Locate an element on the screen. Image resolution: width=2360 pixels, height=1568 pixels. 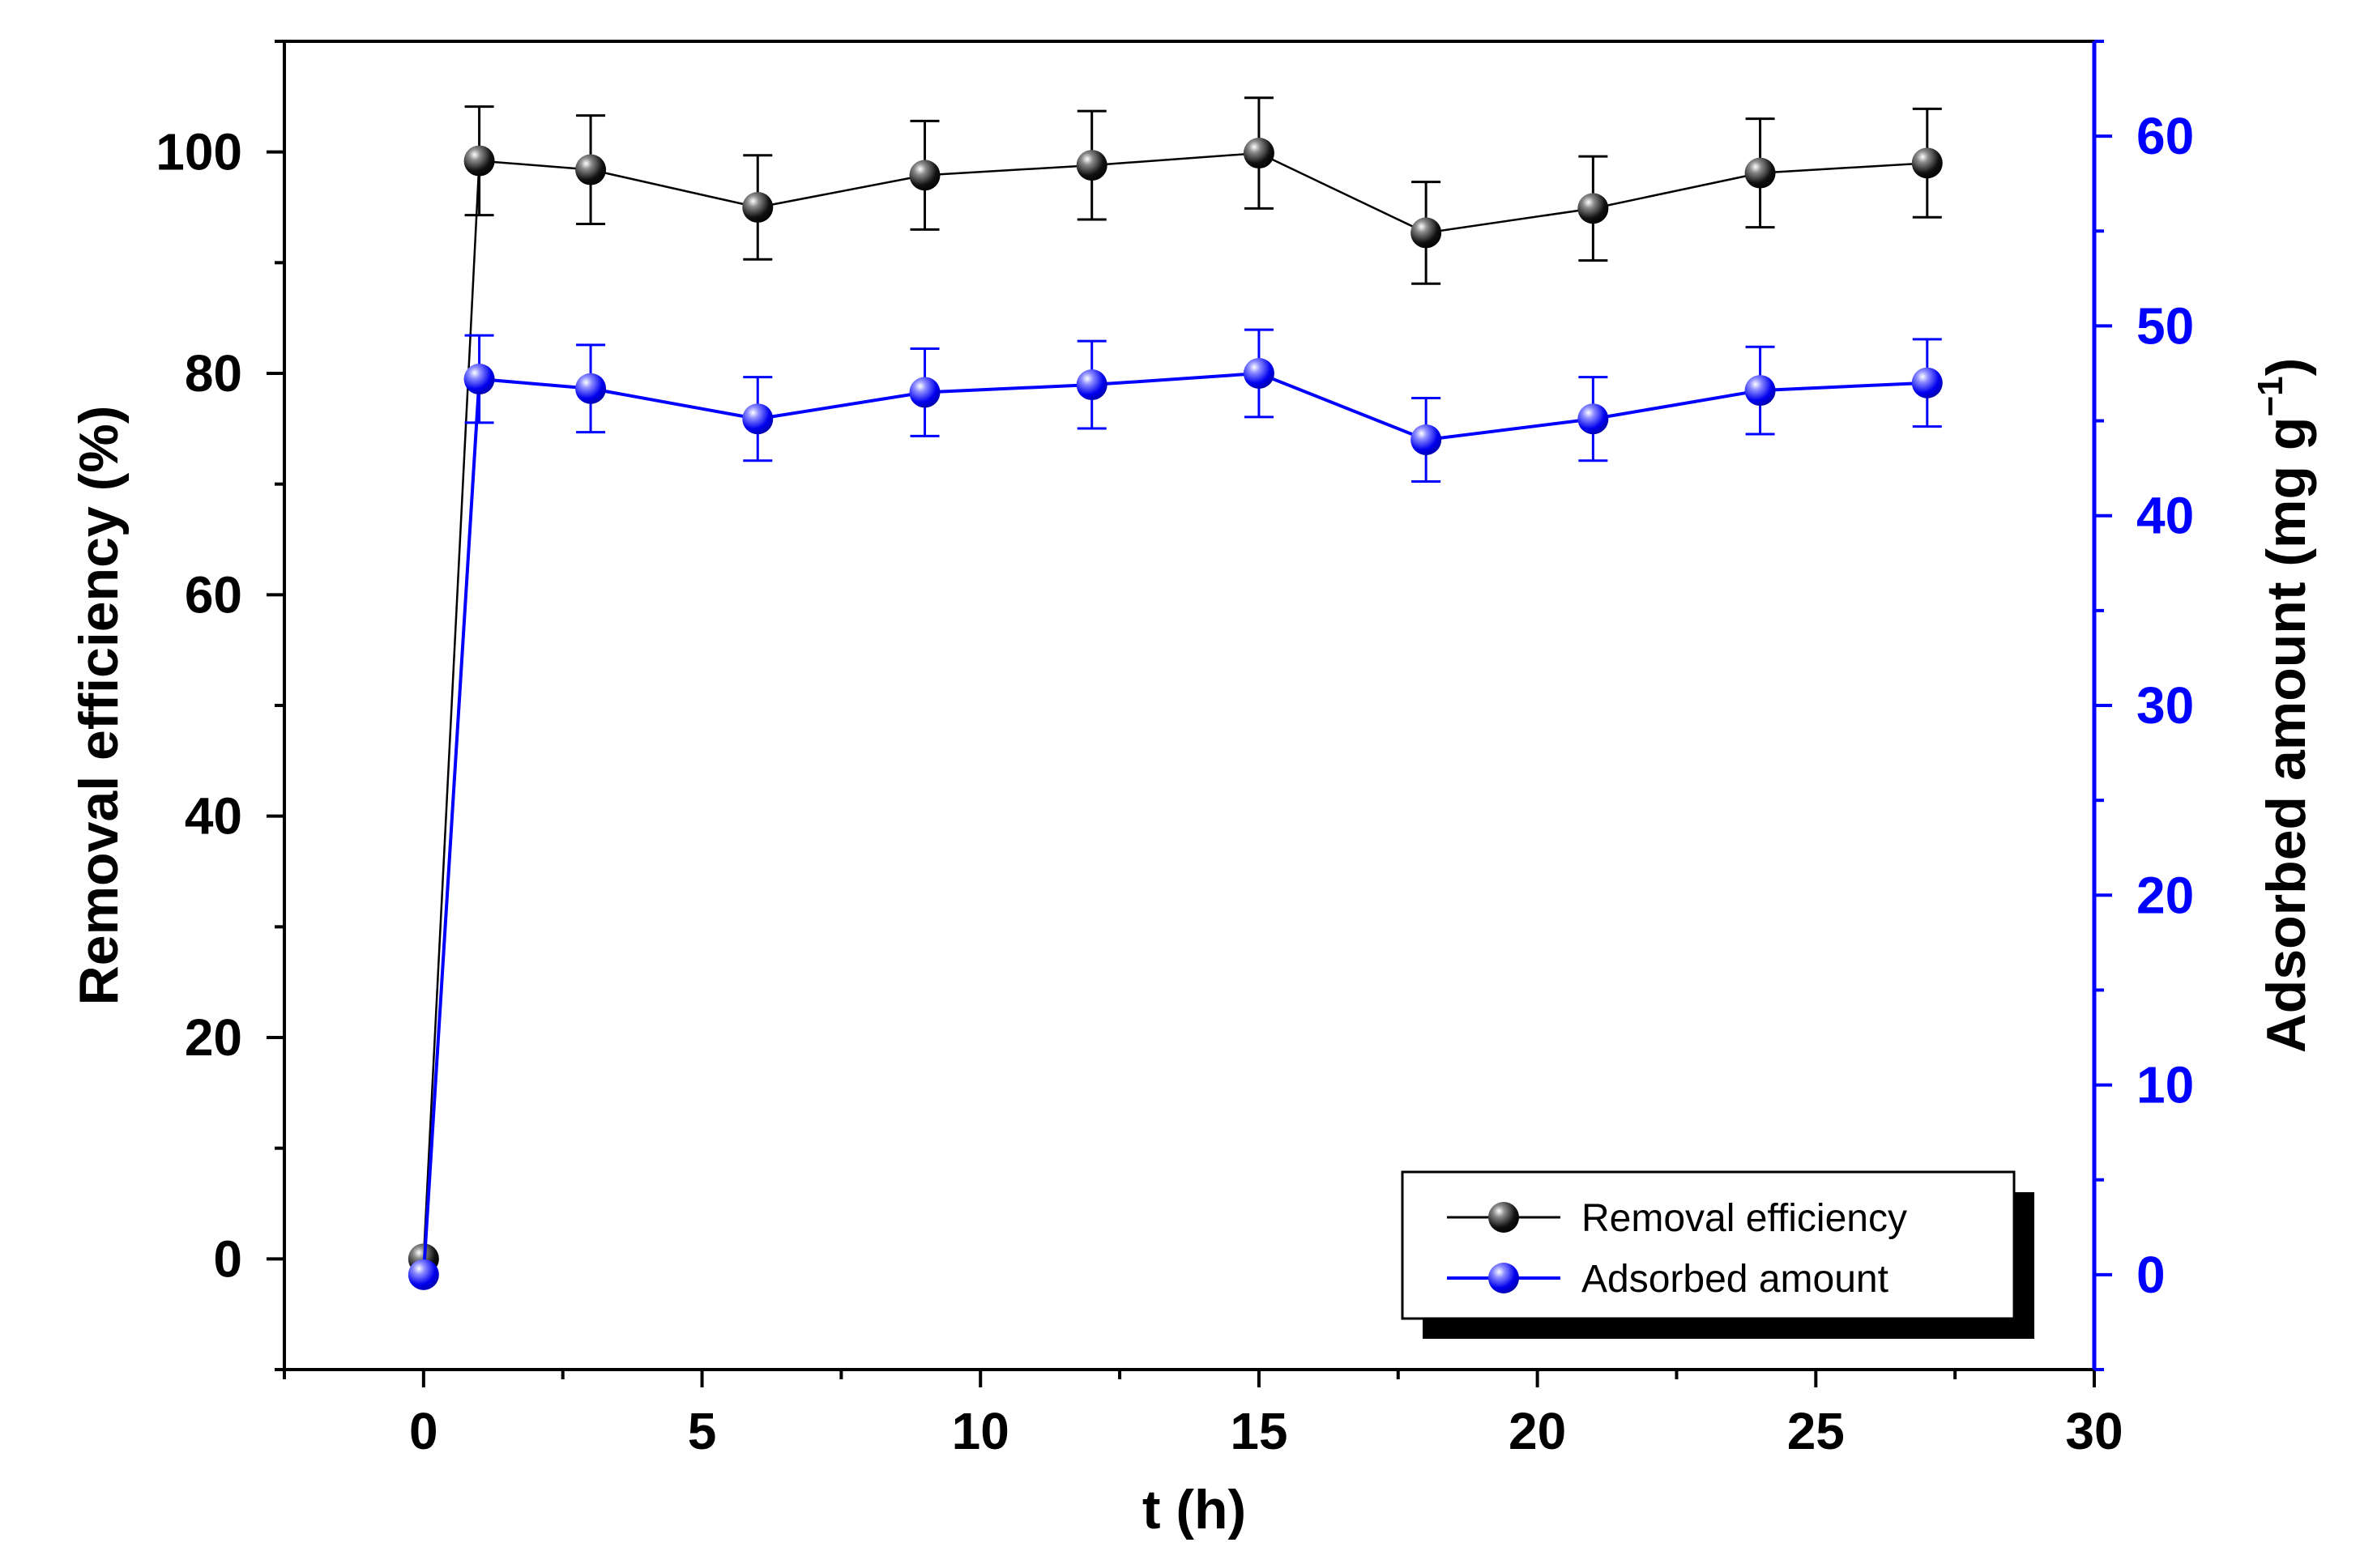
legend-label-removal-efficiency: Removal efficiency is located at coordinates (1744, 1218).